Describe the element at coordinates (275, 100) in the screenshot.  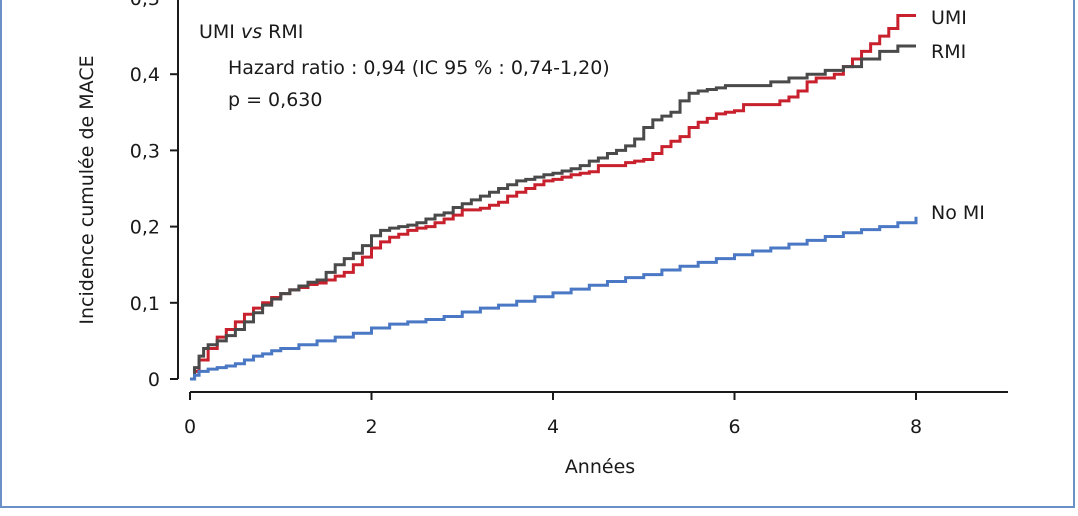
I see `p-value-text: p = 0,630` at that location.